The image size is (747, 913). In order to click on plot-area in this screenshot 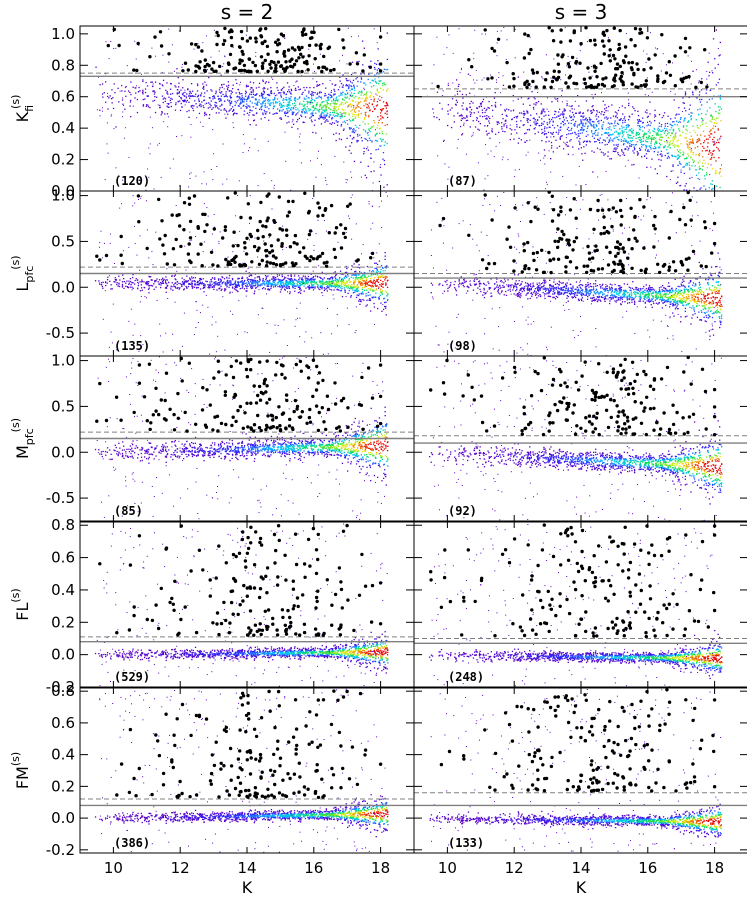, I will do `click(580, 108)`.